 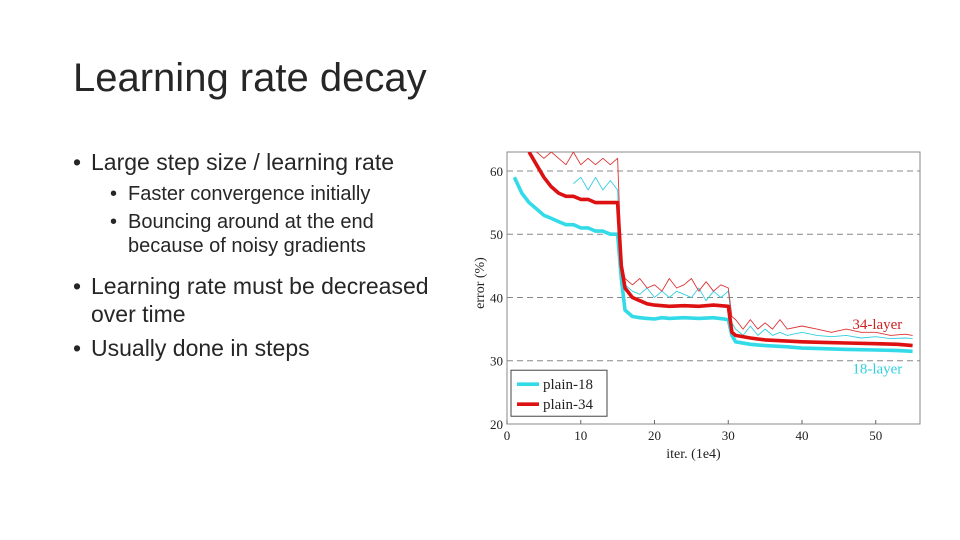 What do you see at coordinates (580, 435) in the screenshot?
I see `x-tick-label: 10` at bounding box center [580, 435].